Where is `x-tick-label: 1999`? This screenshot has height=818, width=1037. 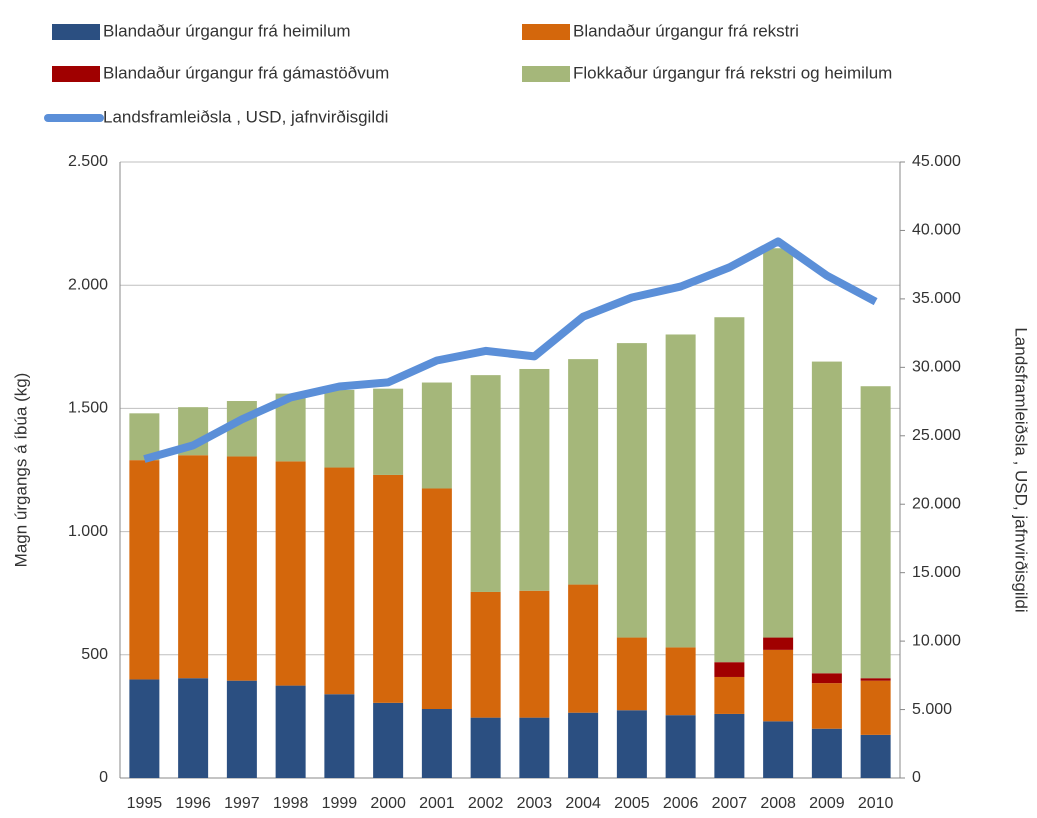 x-tick-label: 1999 is located at coordinates (340, 803).